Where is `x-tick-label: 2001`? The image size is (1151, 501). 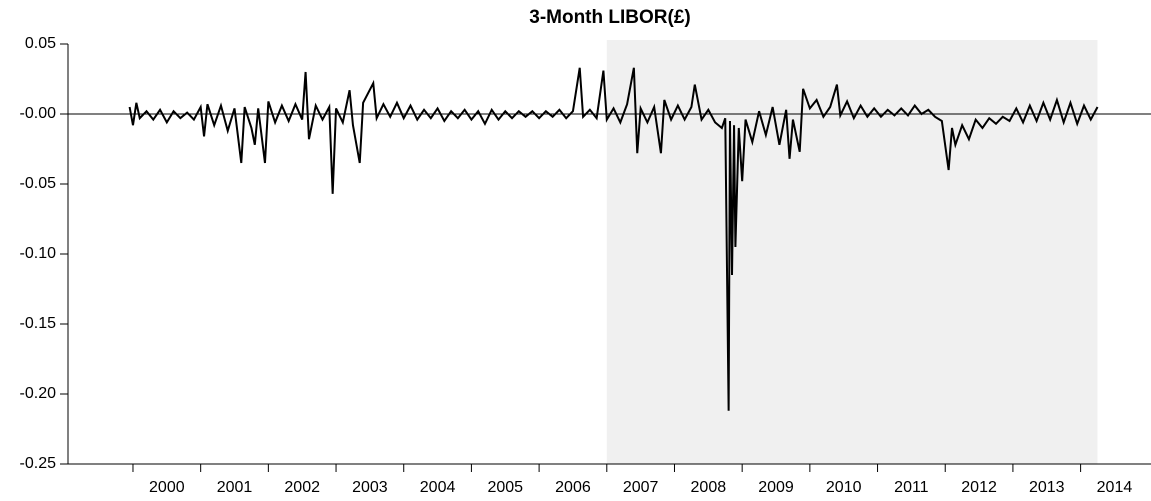 x-tick-label: 2001 is located at coordinates (235, 487).